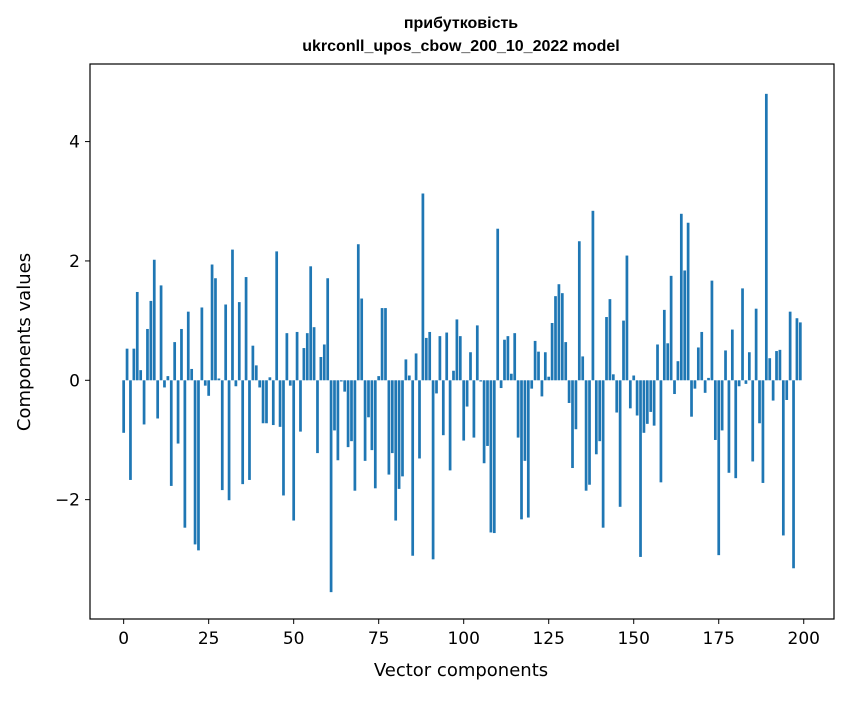 This screenshot has height=701, width=847. Describe the element at coordinates (74, 262) in the screenshot. I see `y-tick-label: 2` at that location.